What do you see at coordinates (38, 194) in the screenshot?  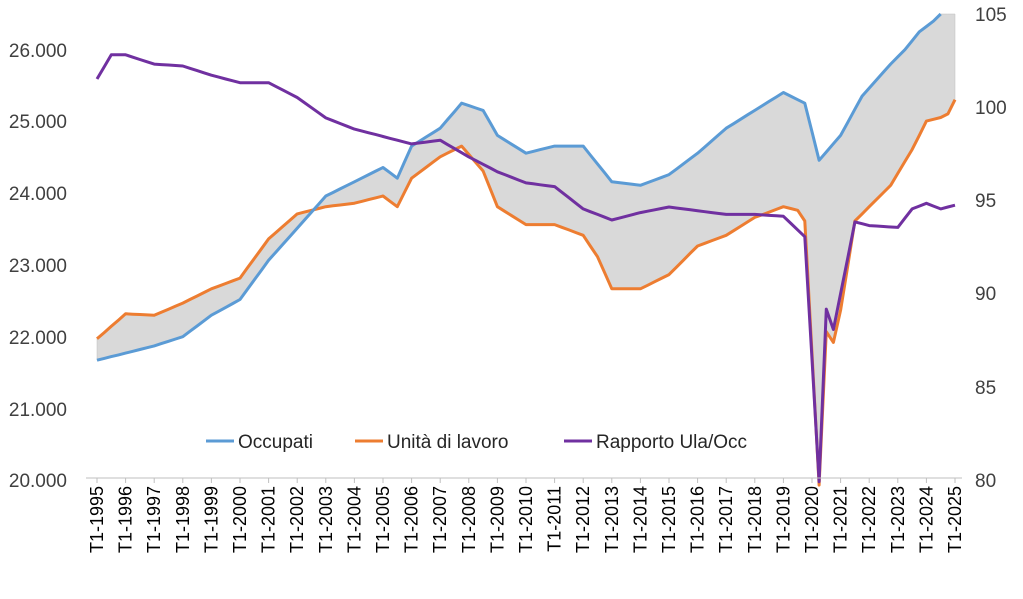 I see `left-tick-label: 24.000` at bounding box center [38, 194].